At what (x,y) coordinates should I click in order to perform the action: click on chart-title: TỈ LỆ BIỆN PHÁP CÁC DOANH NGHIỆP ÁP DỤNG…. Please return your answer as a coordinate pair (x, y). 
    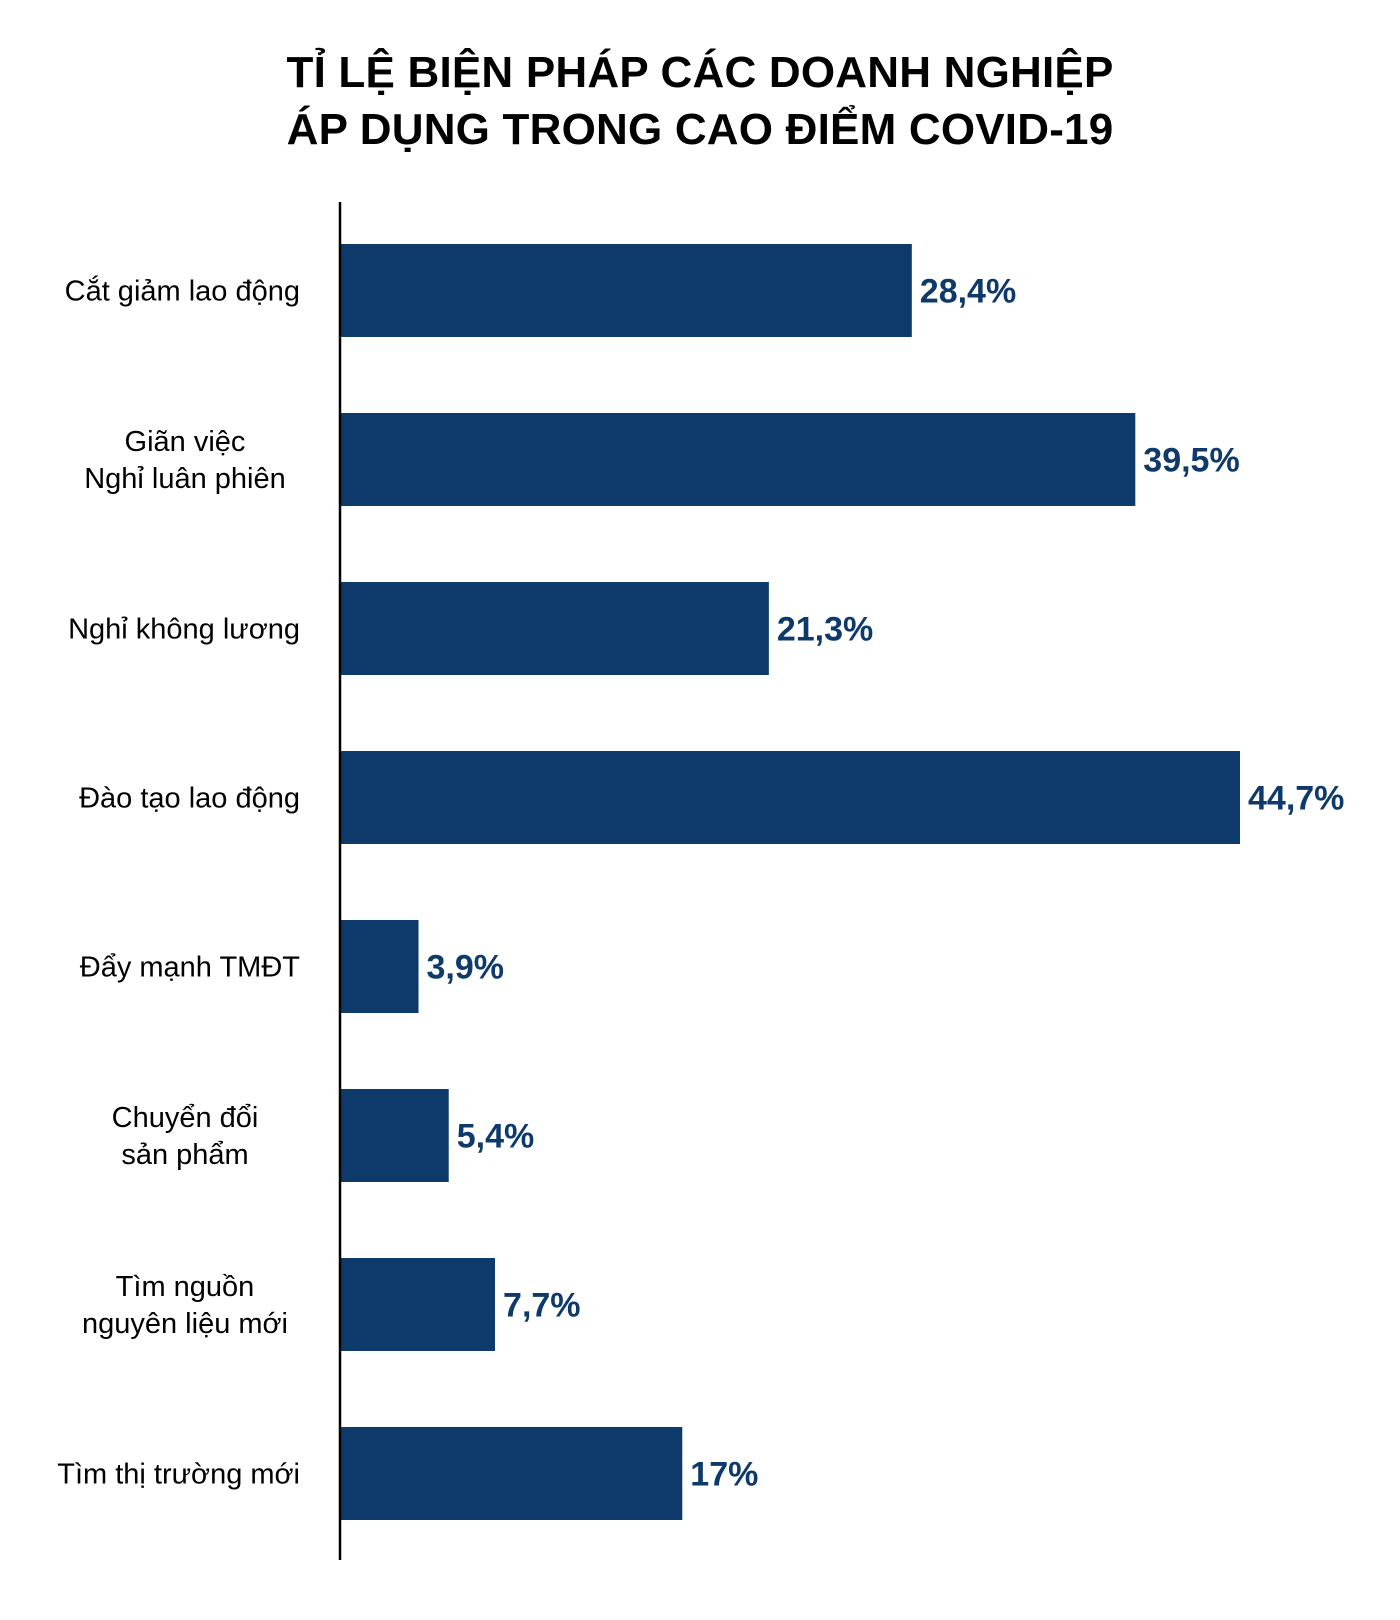
    Looking at the image, I should click on (700, 101).